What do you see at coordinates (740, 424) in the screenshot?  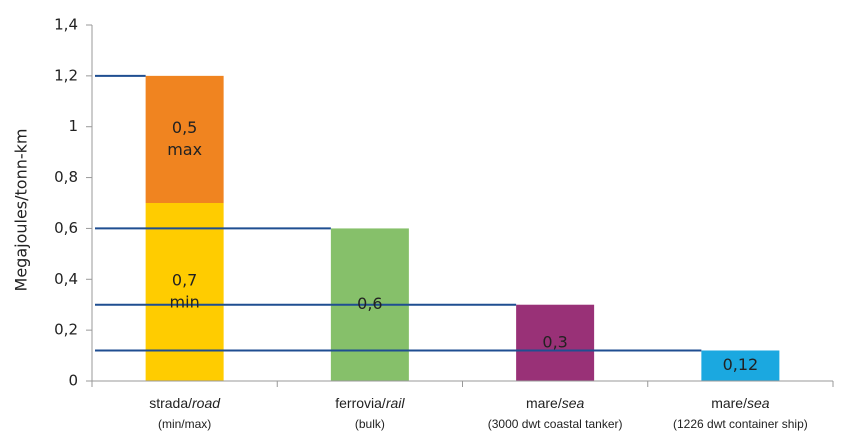 I see `x-tick-sublabel: (1226 dwt container ship)` at bounding box center [740, 424].